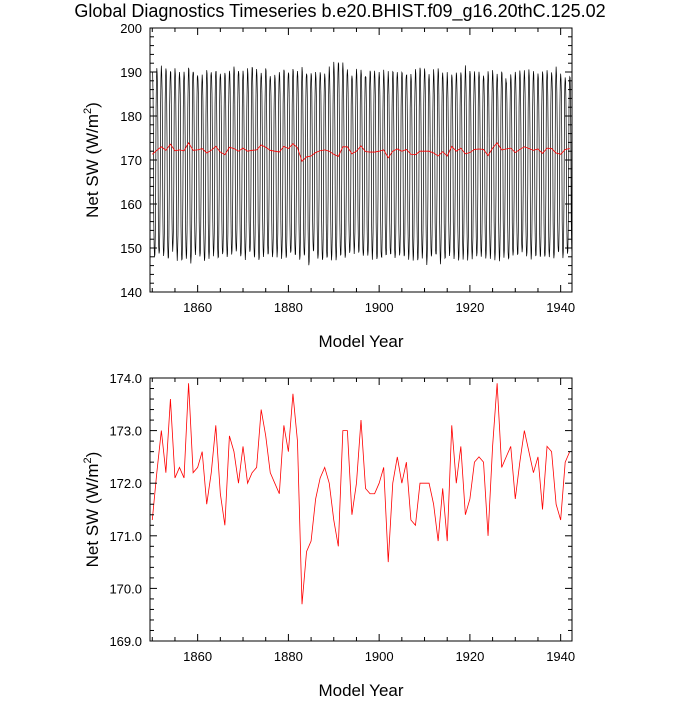  Describe the element at coordinates (360, 690) in the screenshot. I see `bottom-x-axis-title: Model Year` at that location.